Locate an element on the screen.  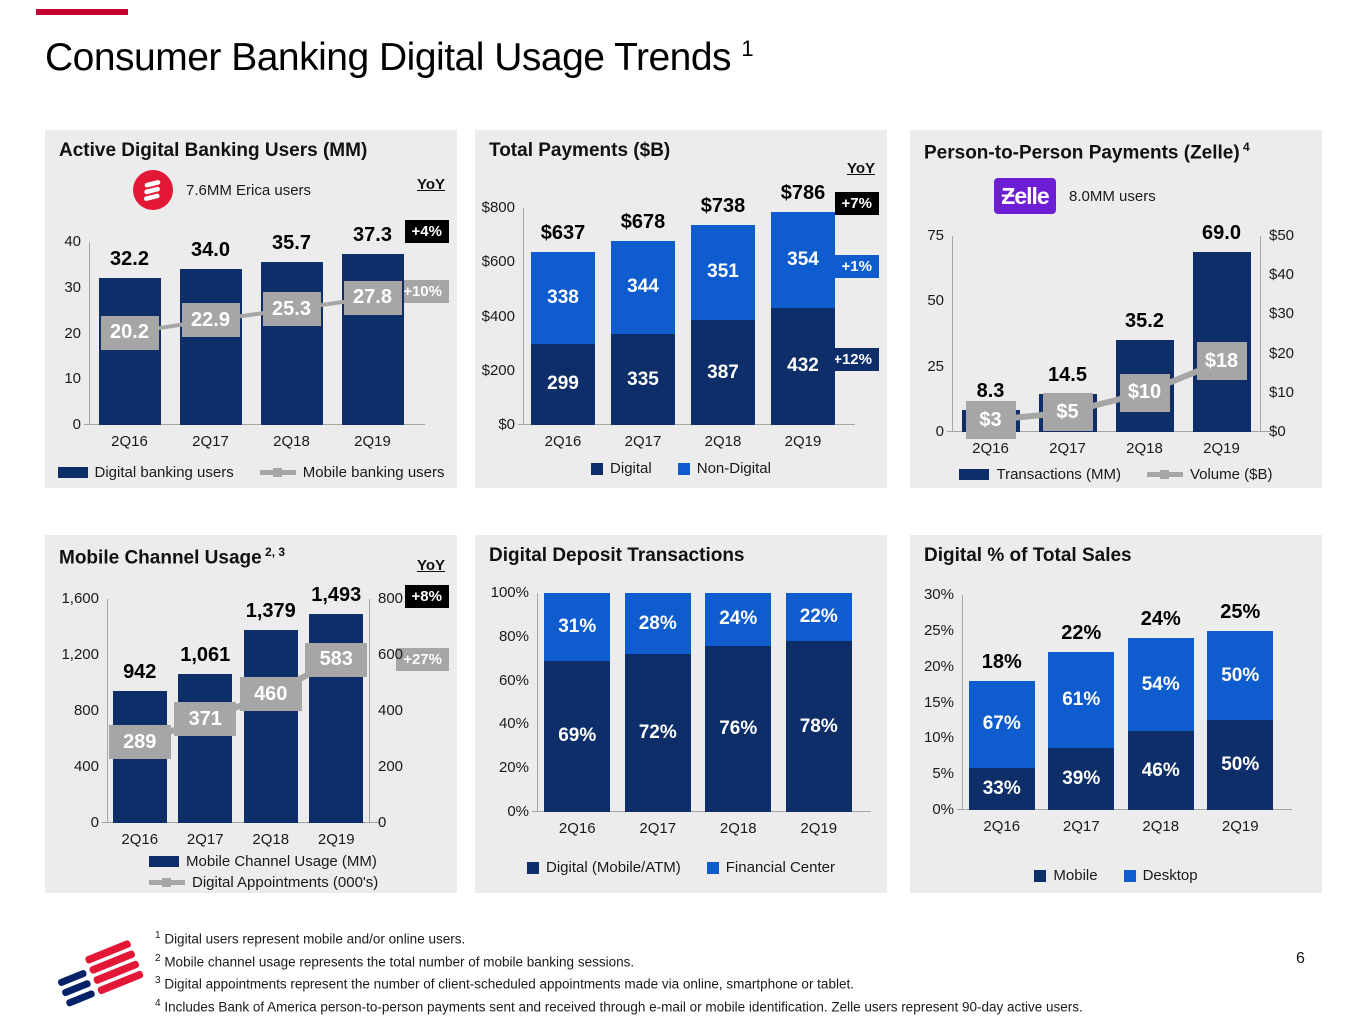
bar-segment: 28% is located at coordinates (657, 624).